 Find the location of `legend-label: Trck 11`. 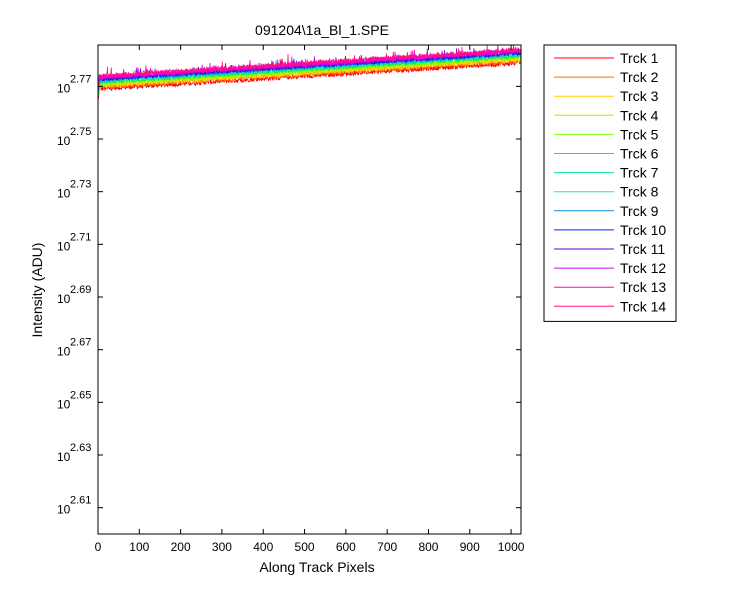

legend-label: Trck 11 is located at coordinates (642, 249).